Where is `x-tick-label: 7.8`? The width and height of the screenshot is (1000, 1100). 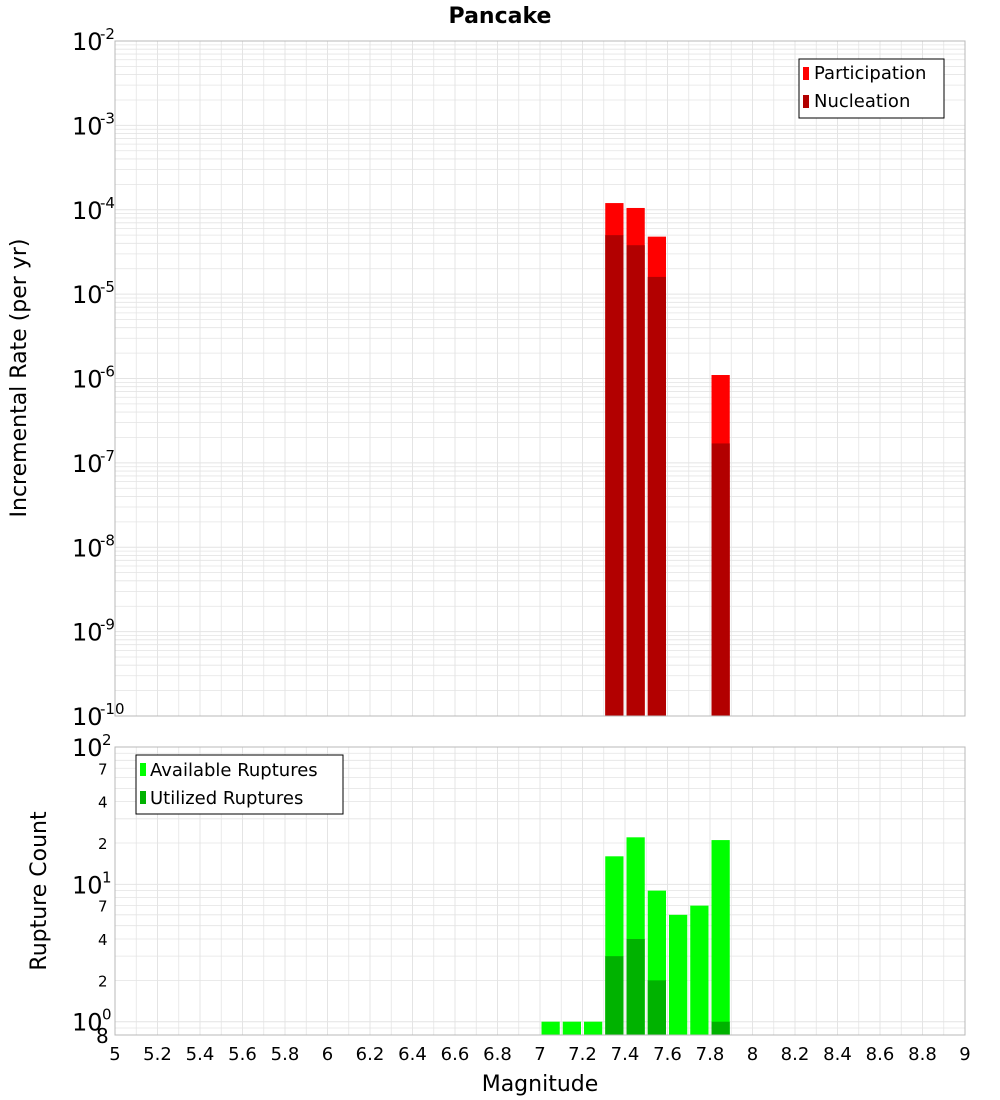 x-tick-label: 7.8 is located at coordinates (710, 1054).